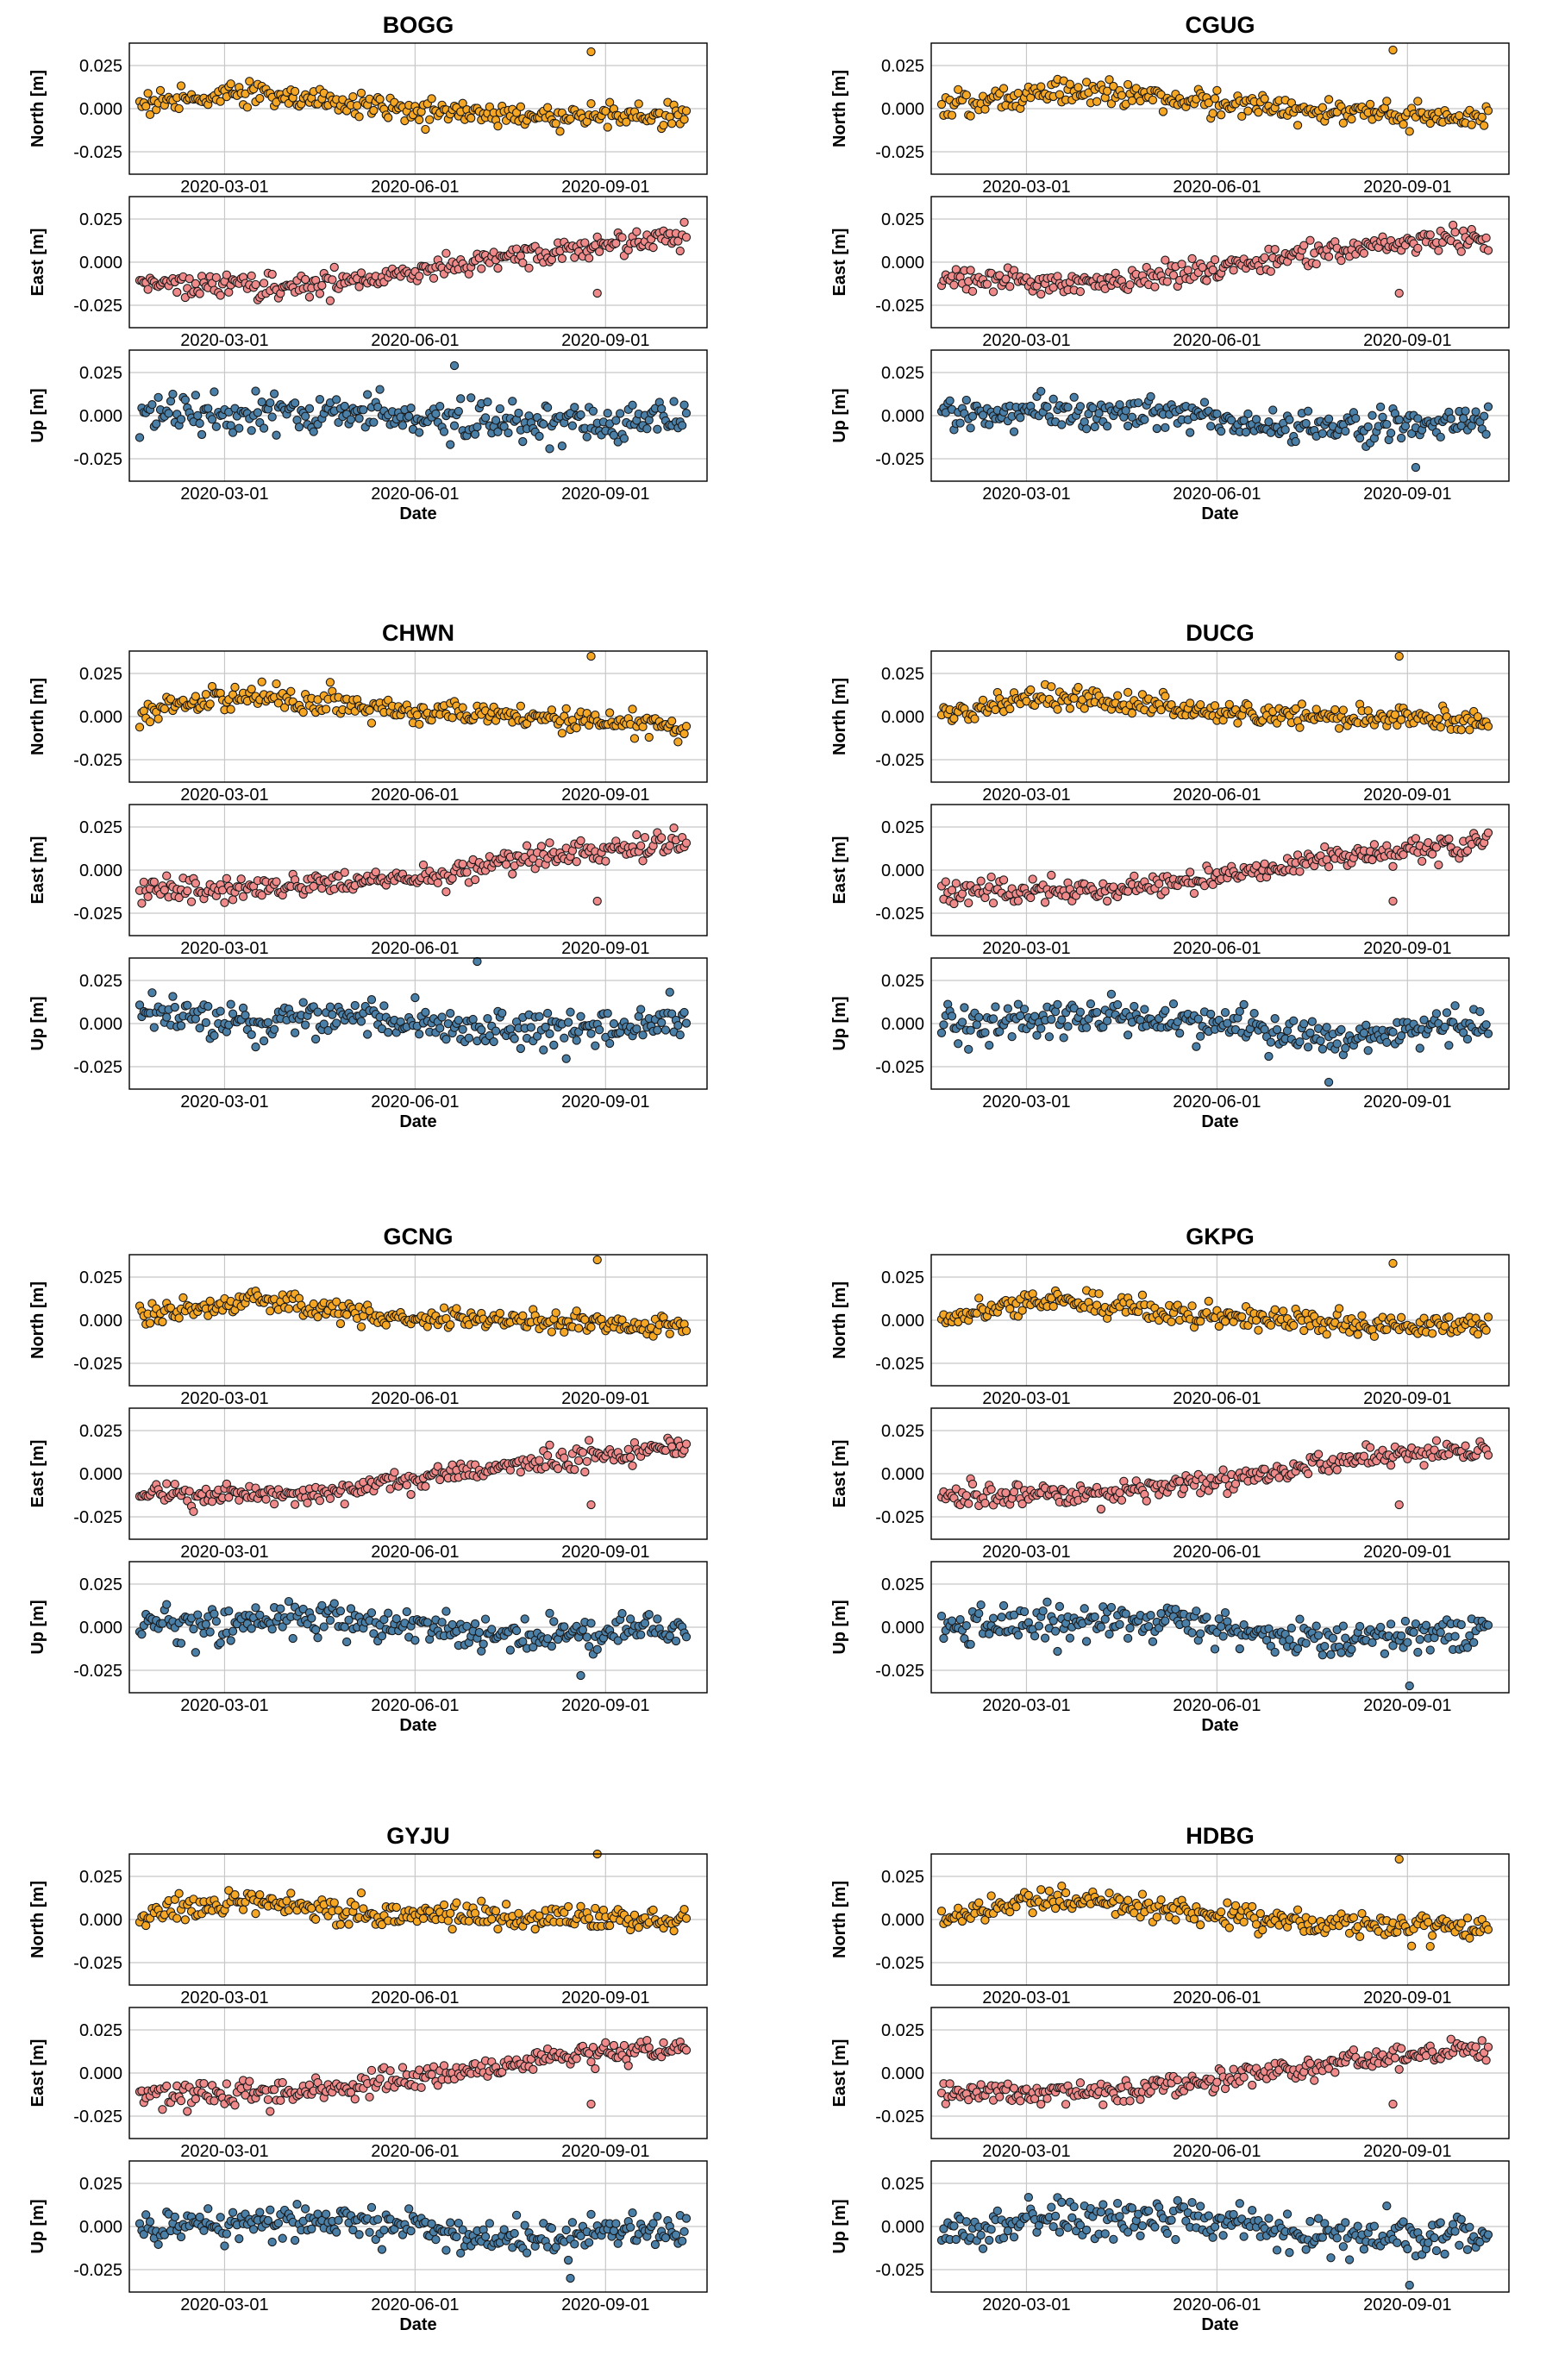  What do you see at coordinates (413, 699) in the screenshot?
I see `north-points` at bounding box center [413, 699].